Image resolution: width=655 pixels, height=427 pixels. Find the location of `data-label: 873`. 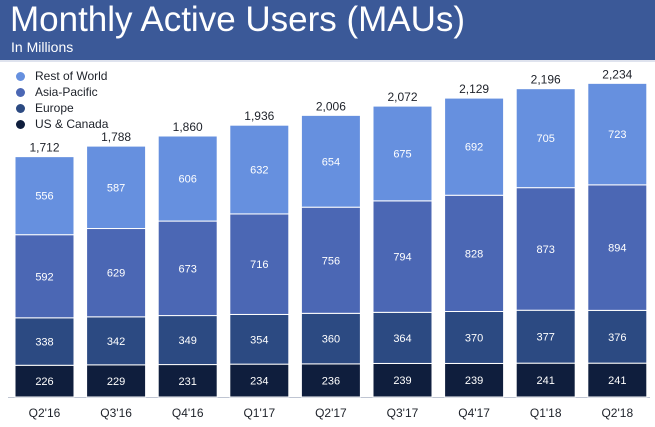

data-label: 873 is located at coordinates (546, 250).